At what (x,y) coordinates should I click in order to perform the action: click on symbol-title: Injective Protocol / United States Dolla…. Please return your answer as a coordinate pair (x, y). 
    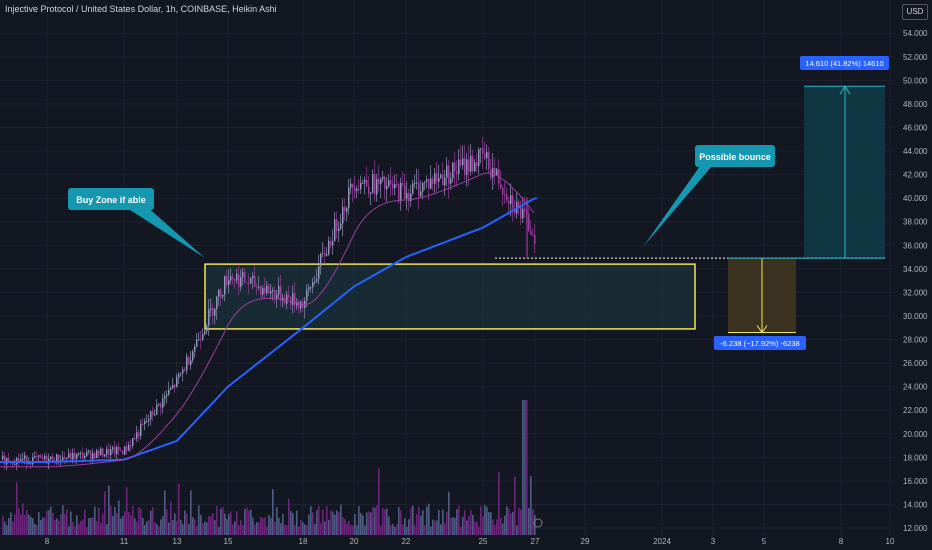
    Looking at the image, I should click on (141, 9).